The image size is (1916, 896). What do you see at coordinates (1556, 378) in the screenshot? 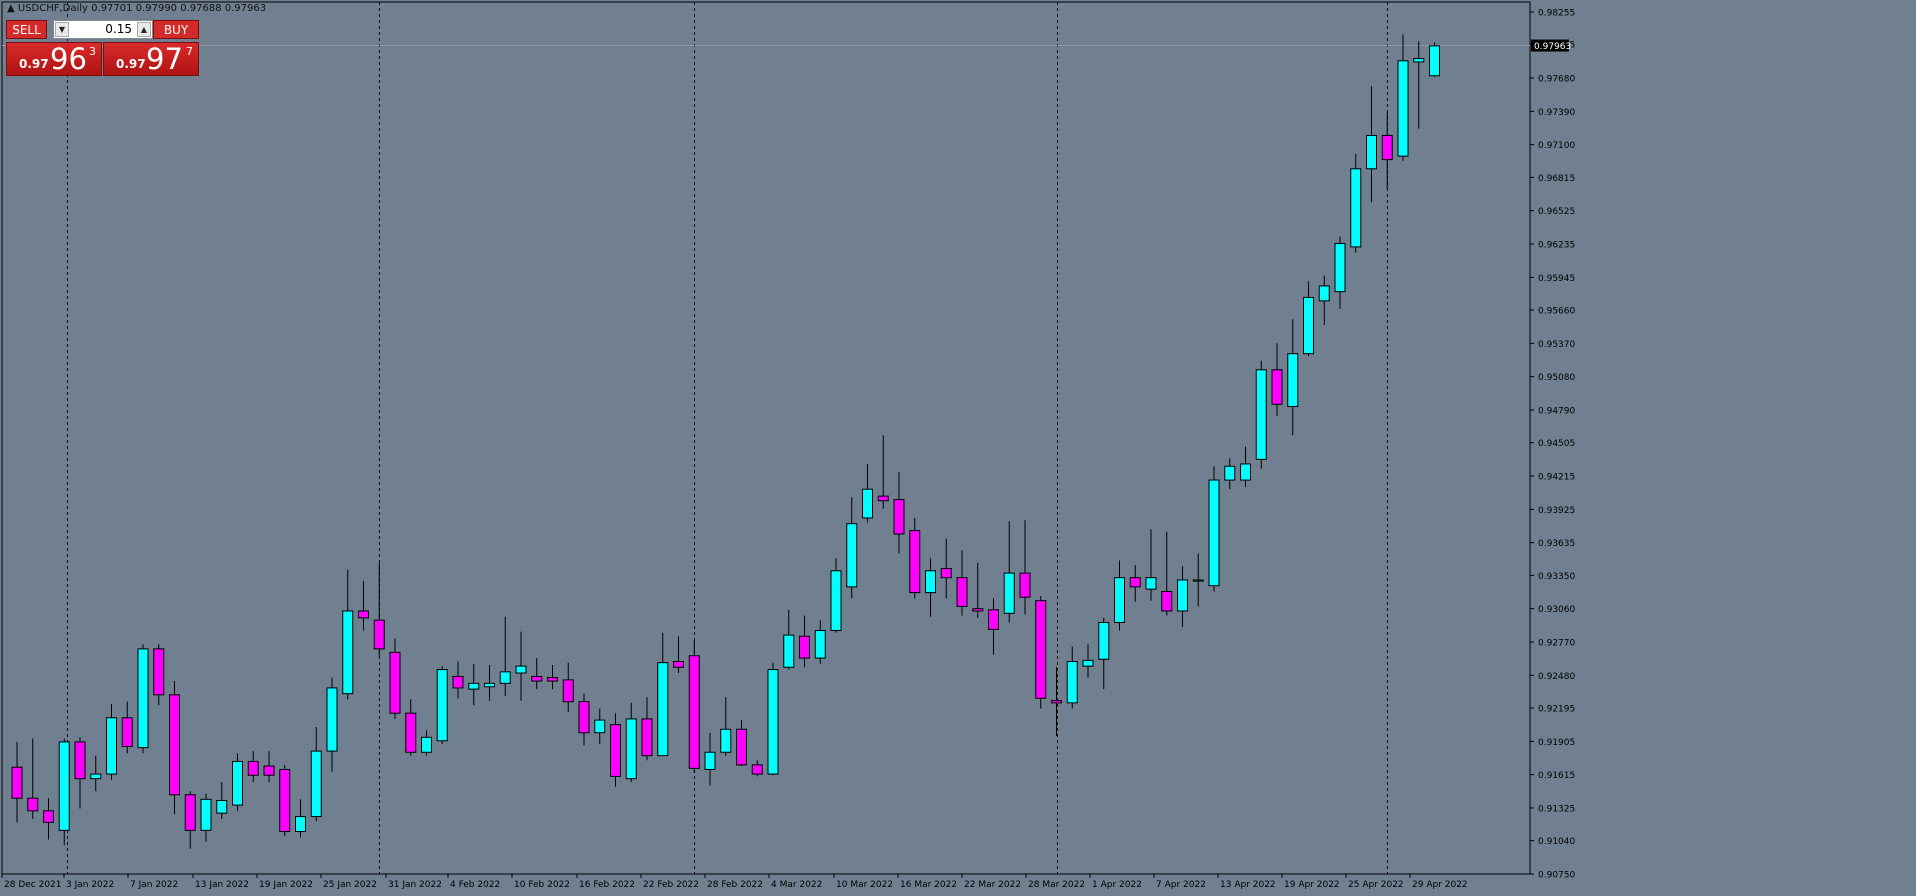
I see `y-tick-label: 0.95080` at bounding box center [1556, 378].